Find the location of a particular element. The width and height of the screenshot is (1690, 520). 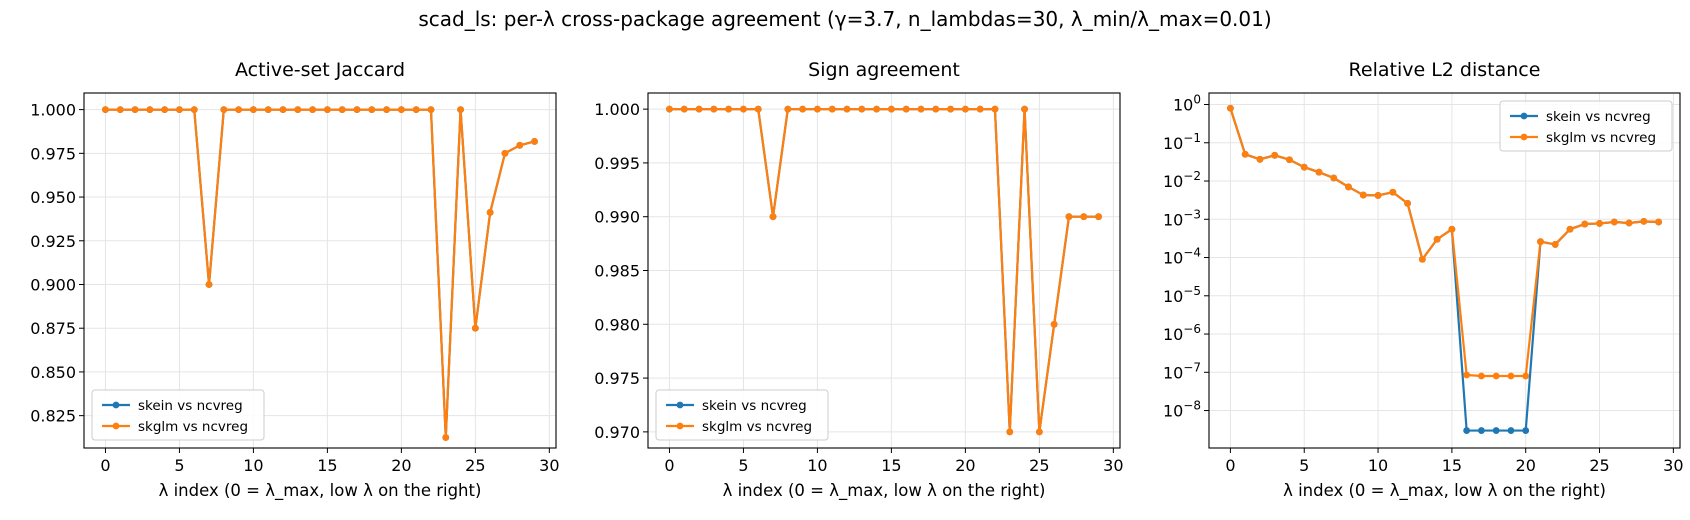

y-tick-label: 1.000 is located at coordinates (617, 109).